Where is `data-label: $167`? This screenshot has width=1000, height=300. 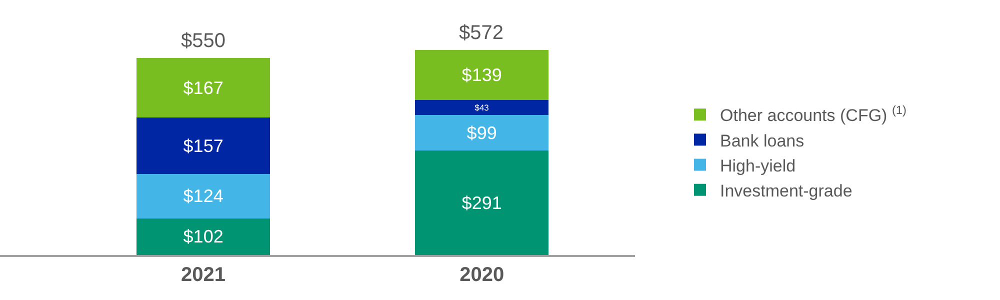
data-label: $167 is located at coordinates (203, 88).